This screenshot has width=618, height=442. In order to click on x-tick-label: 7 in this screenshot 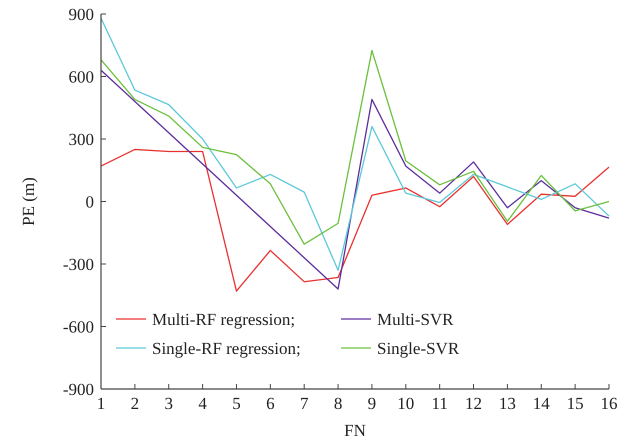, I will do `click(304, 403)`.